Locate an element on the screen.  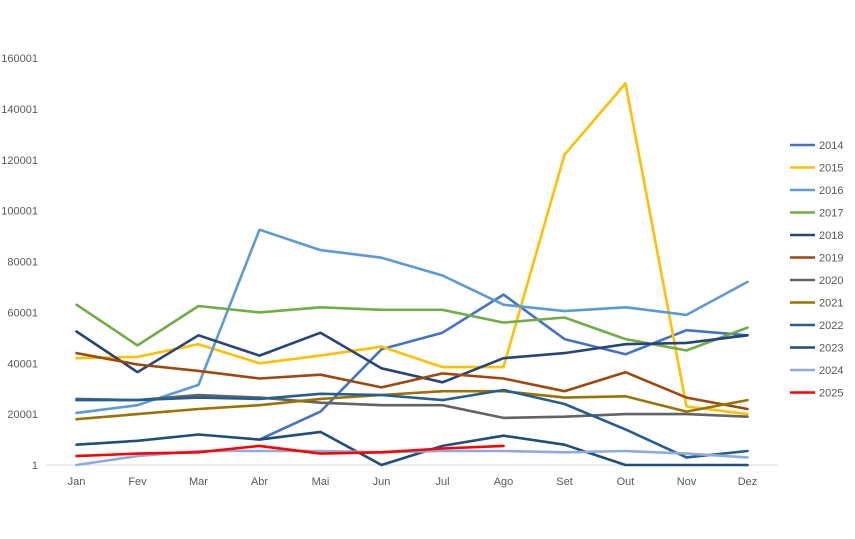
series-line-2023 is located at coordinates (412, 448).